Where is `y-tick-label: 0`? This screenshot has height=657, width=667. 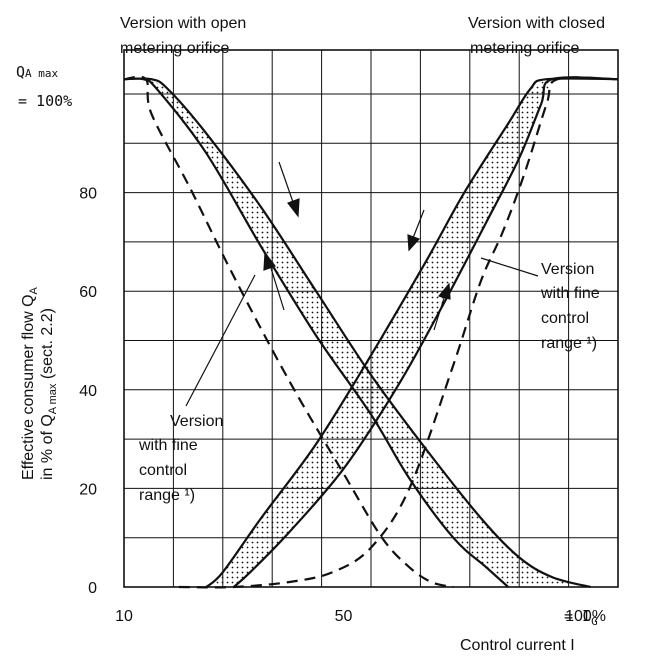
y-tick-label: 0 is located at coordinates (92, 588).